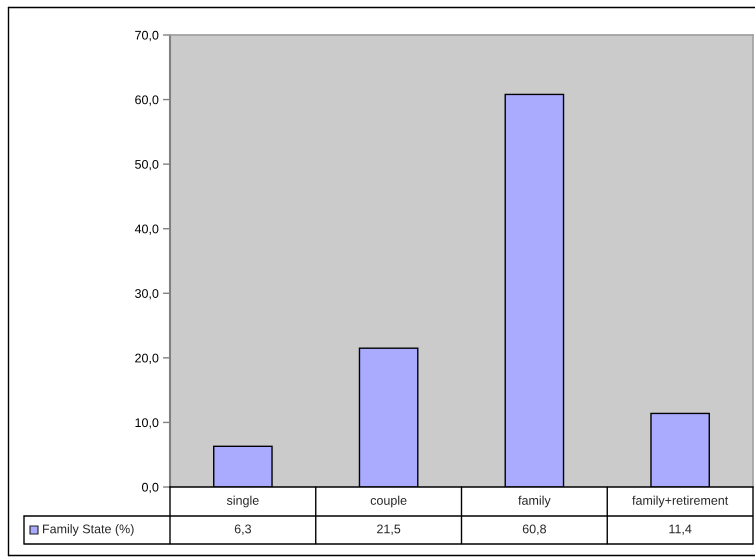  Describe the element at coordinates (388, 529) in the screenshot. I see `data-label: 21,5` at that location.